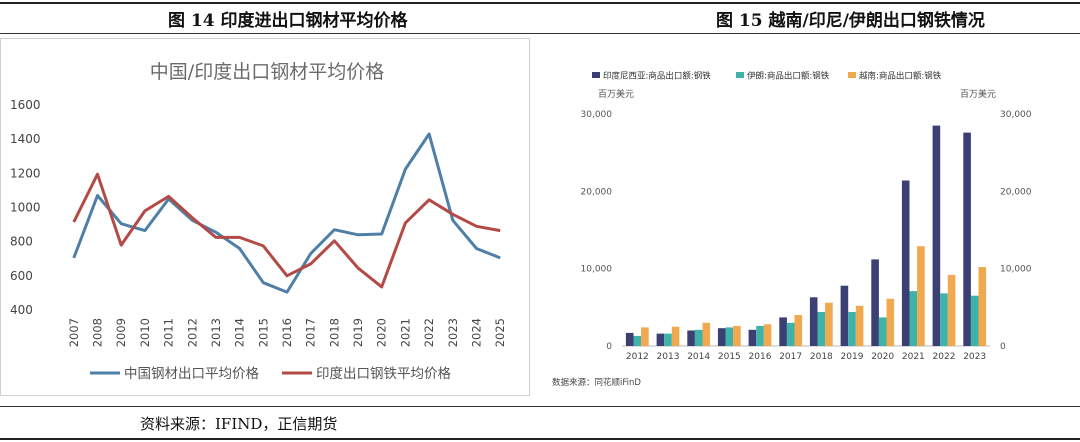  I want to click on y-tick-label: 600, so click(21, 276).